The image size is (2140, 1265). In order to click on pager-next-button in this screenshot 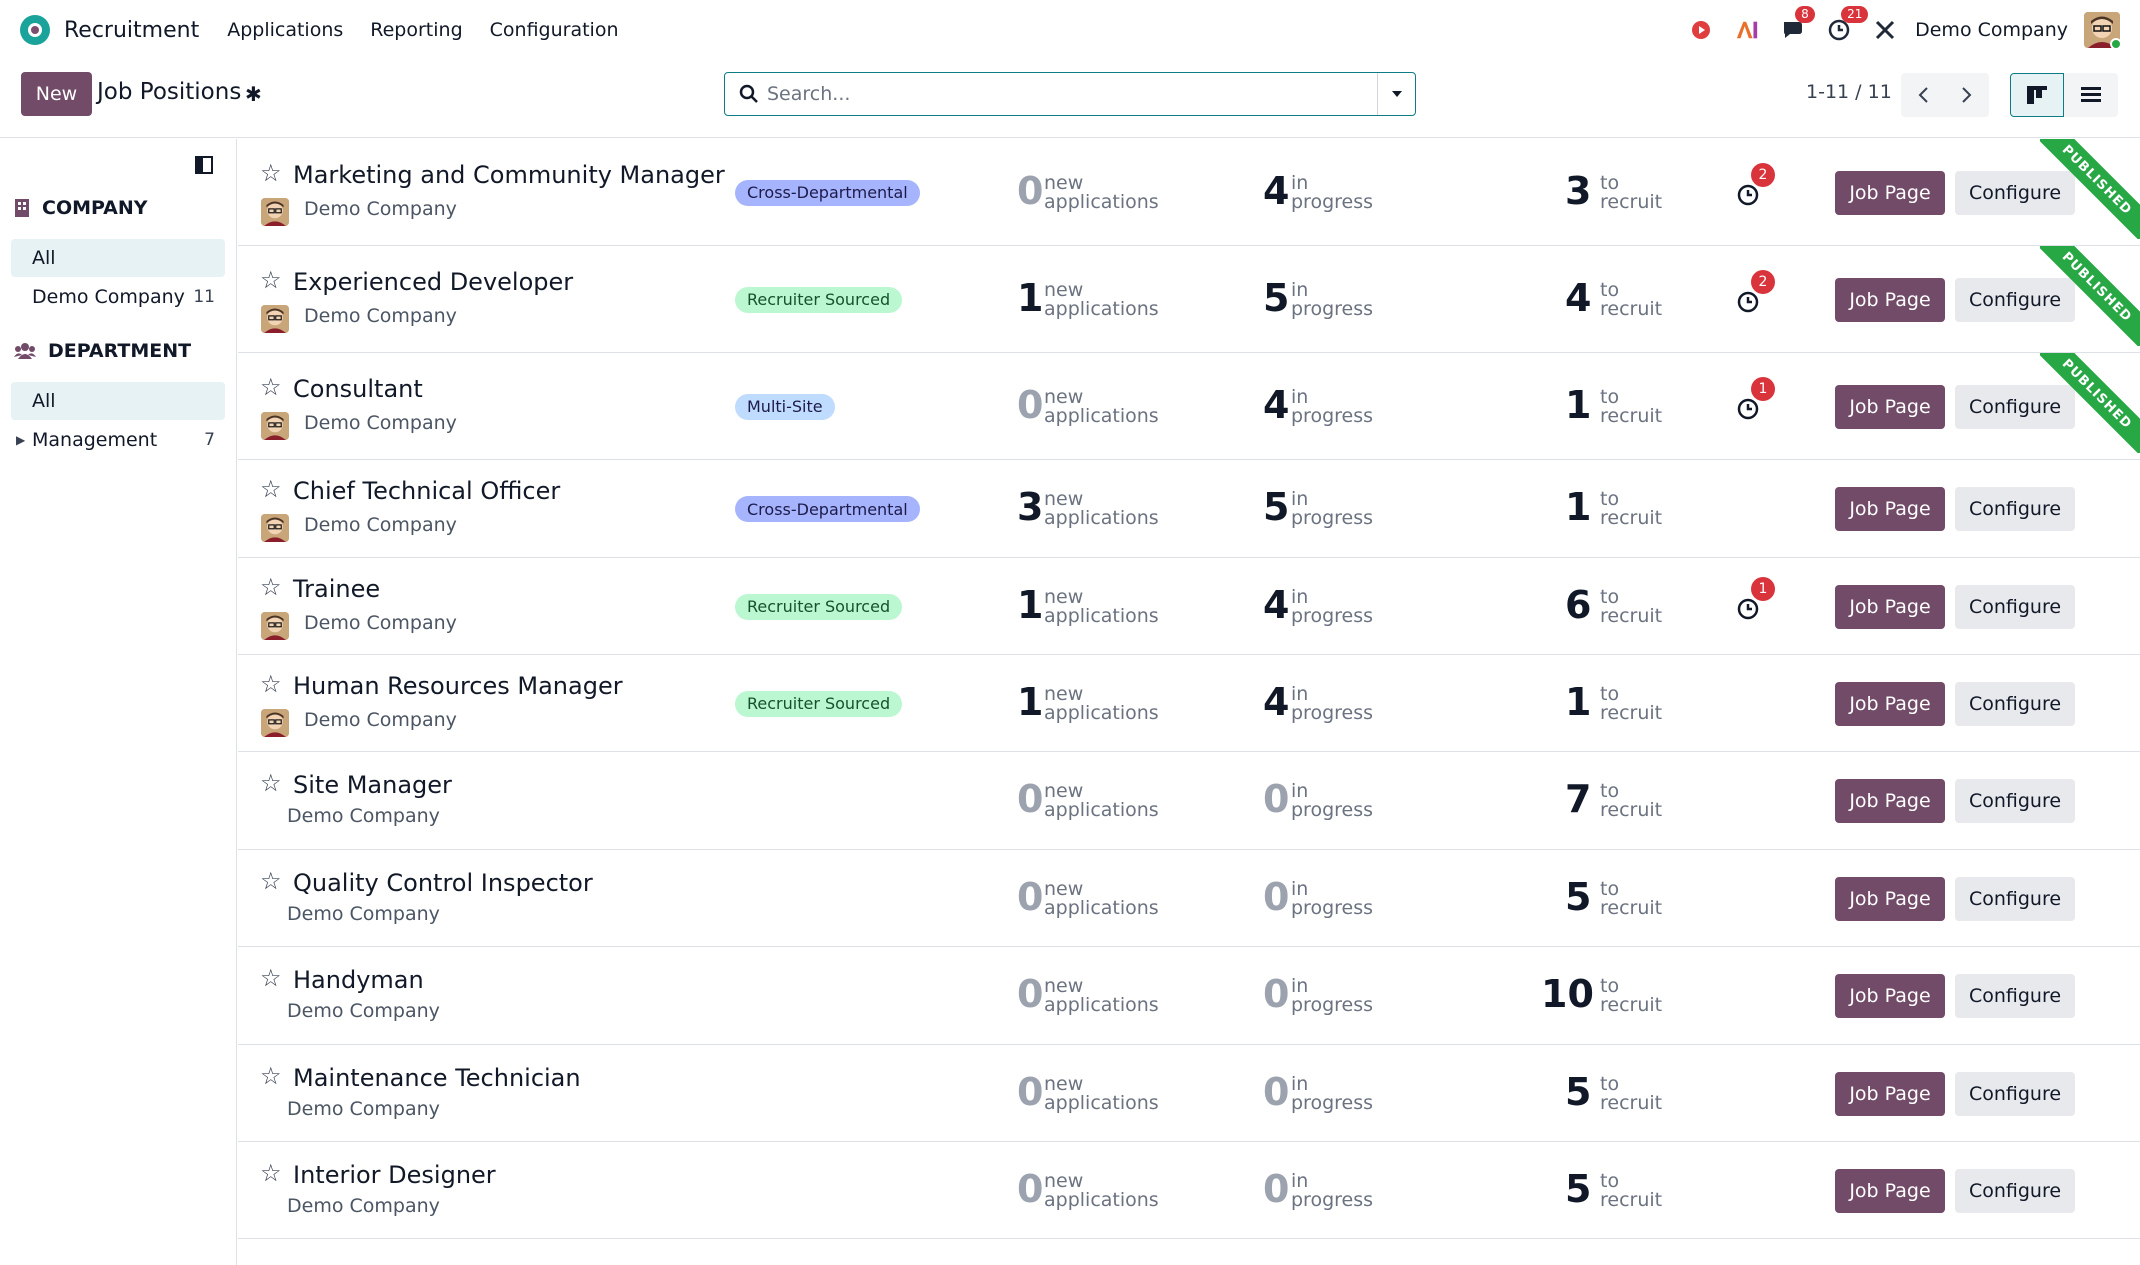, I will do `click(1967, 95)`.